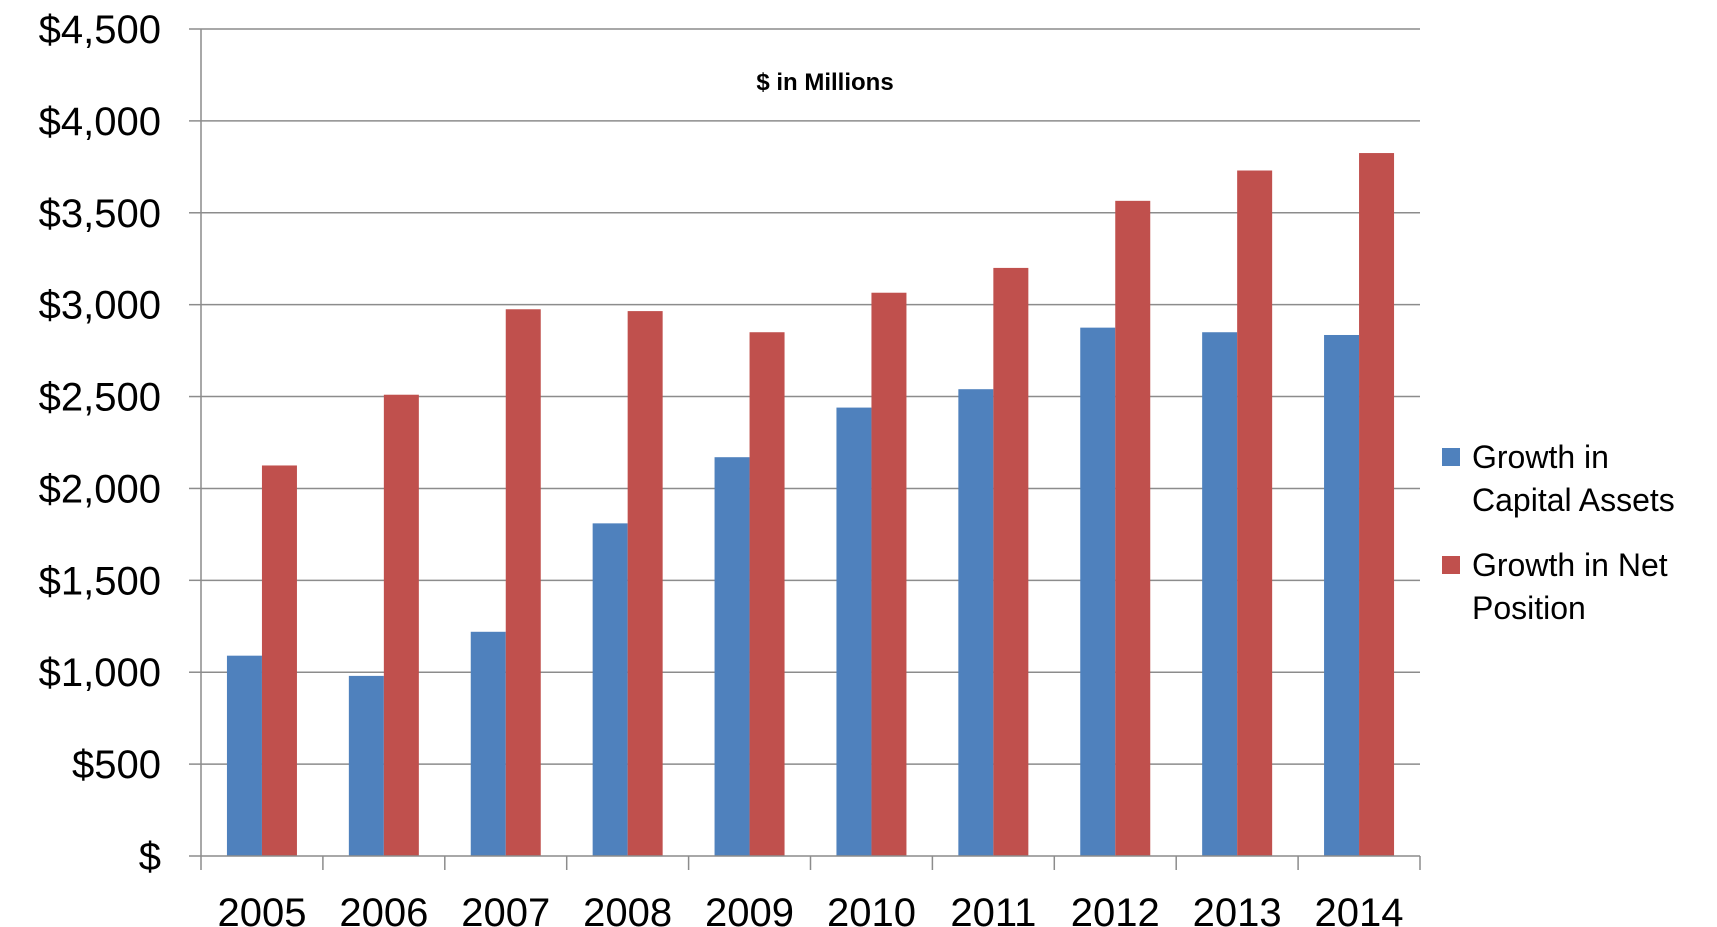 The height and width of the screenshot is (927, 1717). What do you see at coordinates (100, 214) in the screenshot?
I see `y-tick-label: $3,500` at bounding box center [100, 214].